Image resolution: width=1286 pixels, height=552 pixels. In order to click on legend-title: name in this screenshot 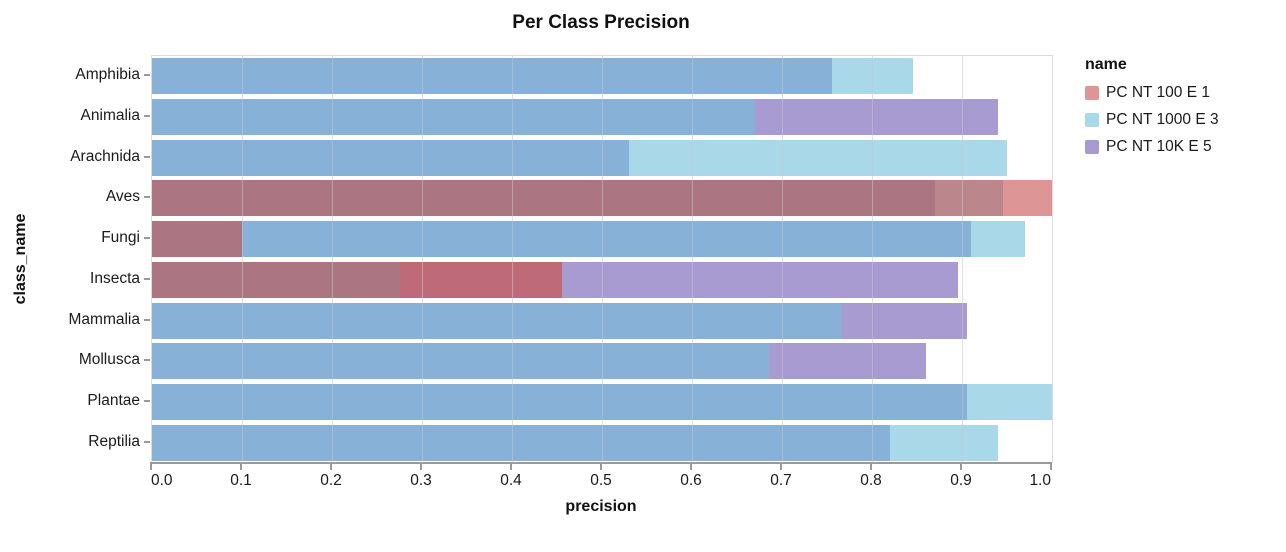, I will do `click(1106, 64)`.